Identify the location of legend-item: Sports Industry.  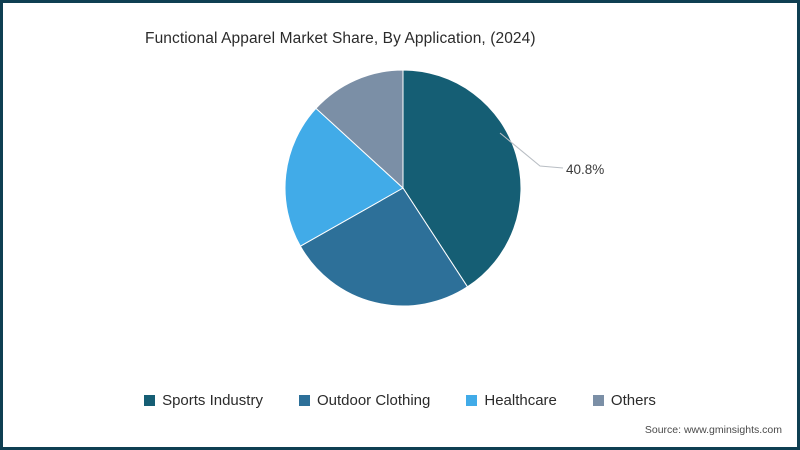
(203, 400).